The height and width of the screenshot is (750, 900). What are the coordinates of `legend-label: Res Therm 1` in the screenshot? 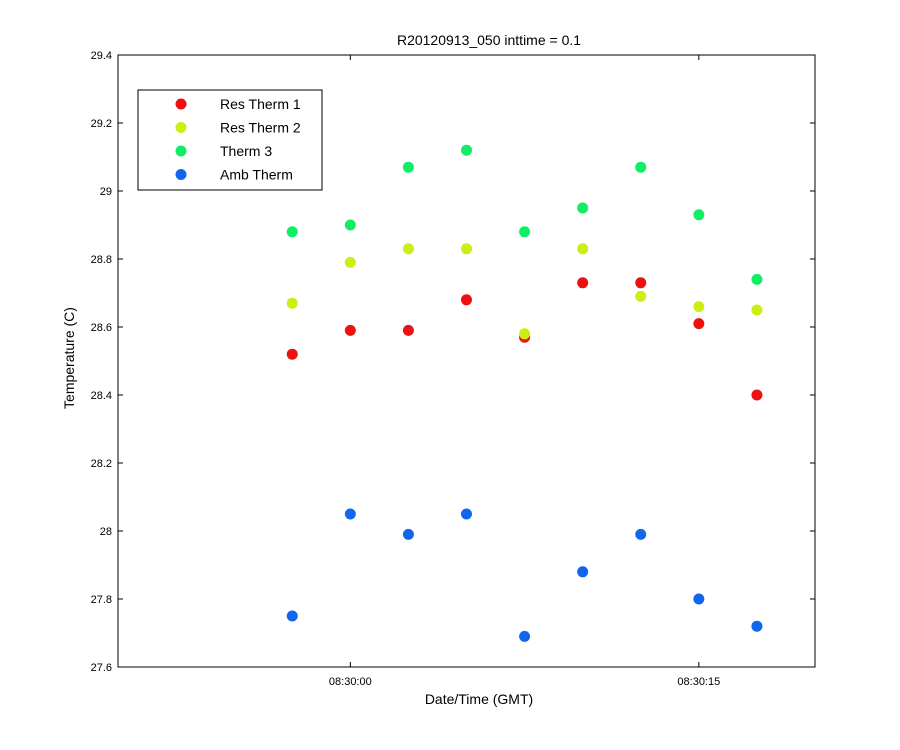 It's located at (260, 104).